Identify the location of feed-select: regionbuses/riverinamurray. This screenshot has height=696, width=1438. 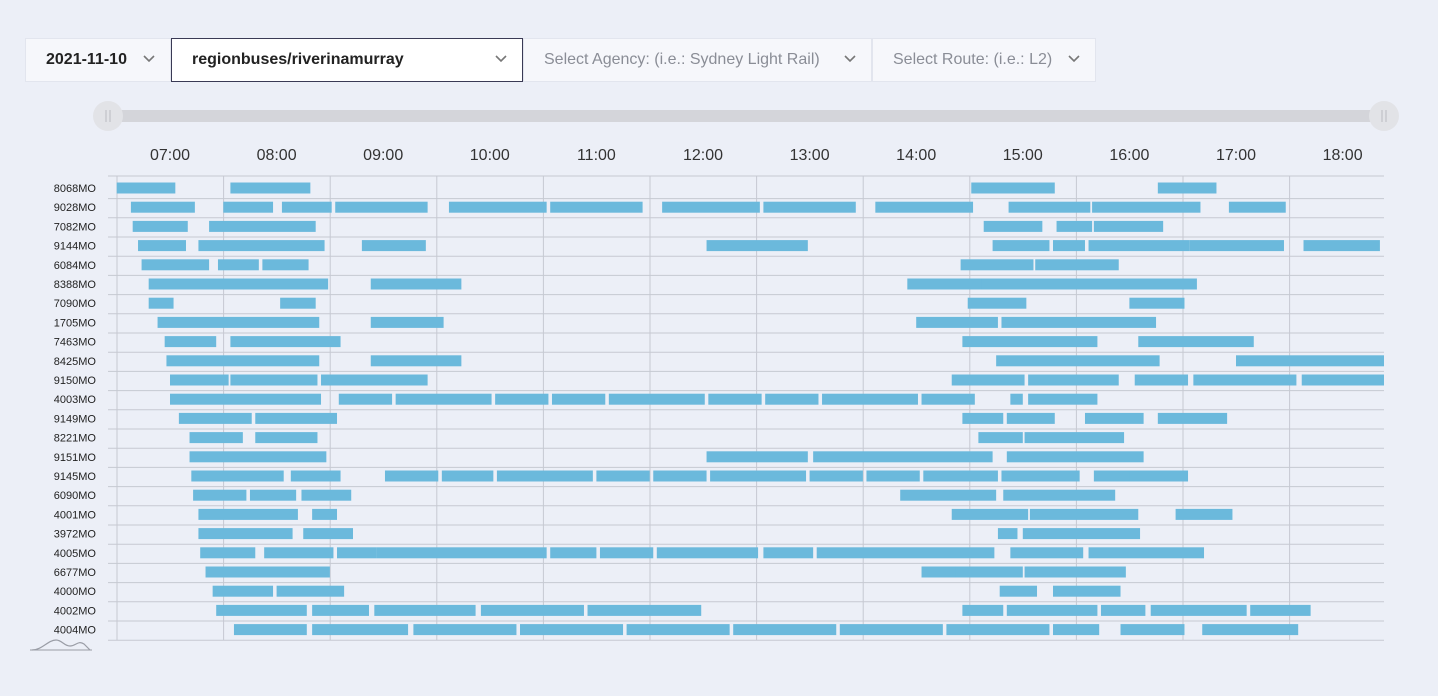
(347, 60).